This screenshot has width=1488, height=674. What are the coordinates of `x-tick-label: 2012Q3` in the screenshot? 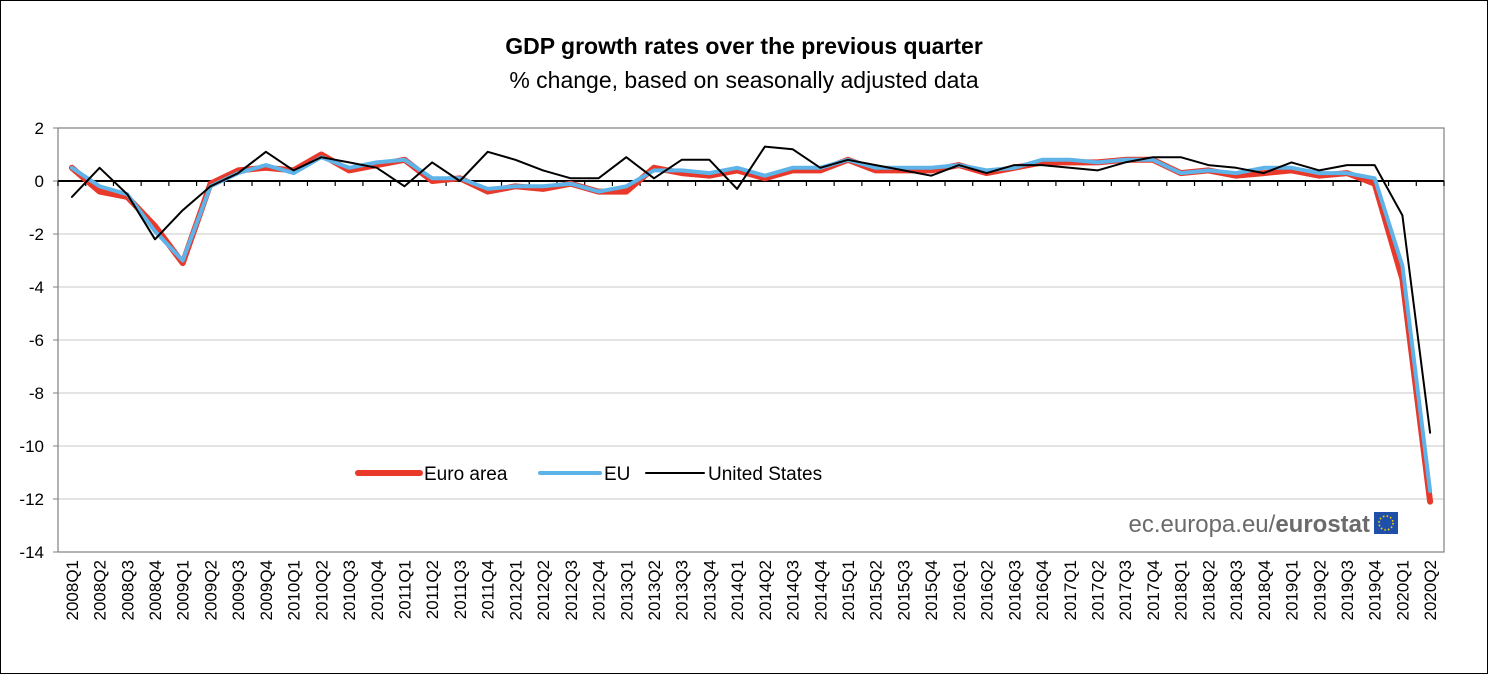 It's located at (571, 590).